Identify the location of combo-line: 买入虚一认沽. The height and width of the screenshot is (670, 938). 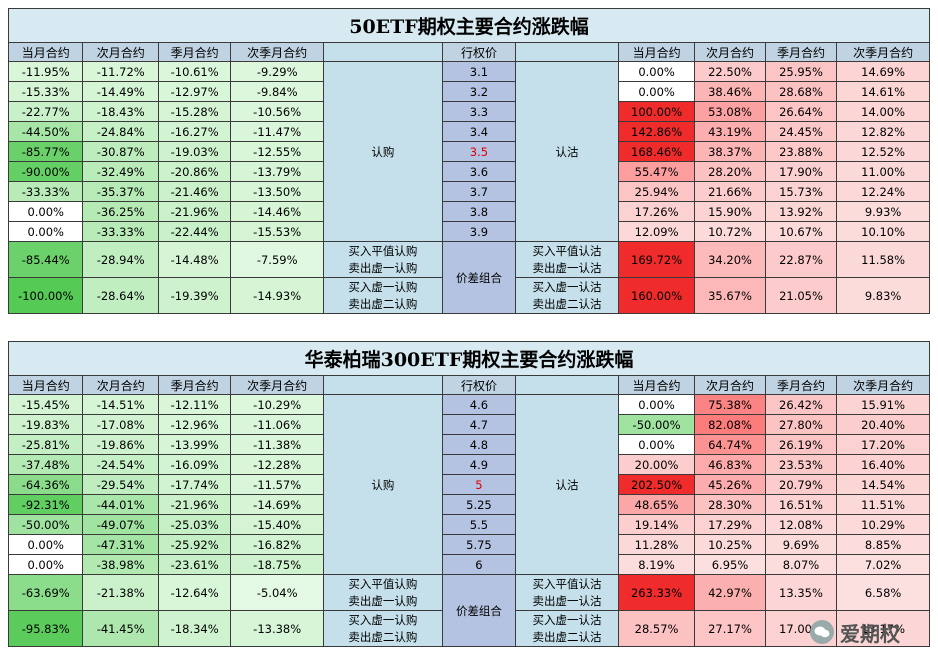
(567, 286).